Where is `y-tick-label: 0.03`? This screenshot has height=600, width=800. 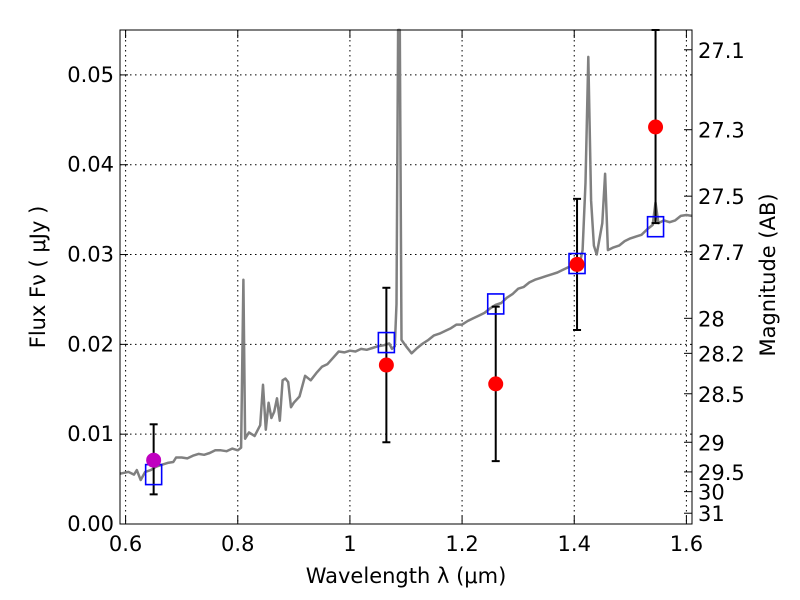 y-tick-label: 0.03 is located at coordinates (90, 255).